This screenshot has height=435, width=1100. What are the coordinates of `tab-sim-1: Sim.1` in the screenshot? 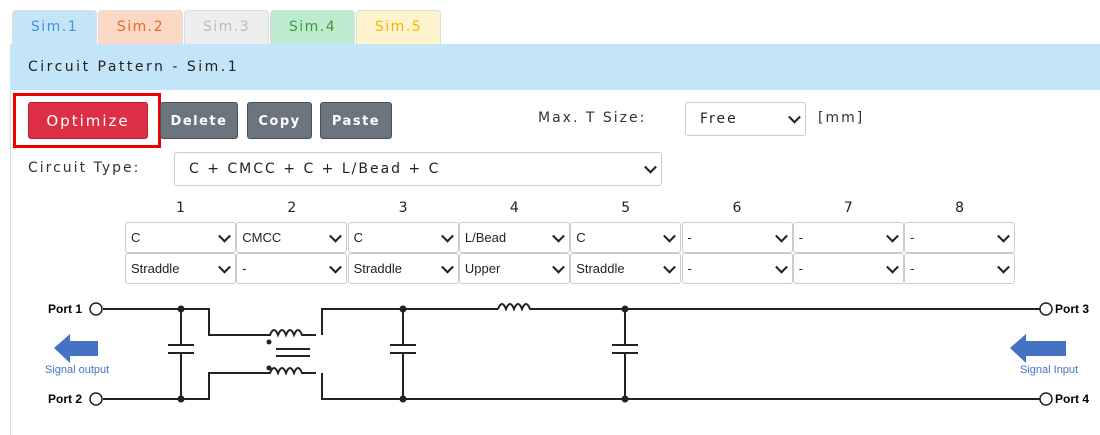 It's located at (54, 27).